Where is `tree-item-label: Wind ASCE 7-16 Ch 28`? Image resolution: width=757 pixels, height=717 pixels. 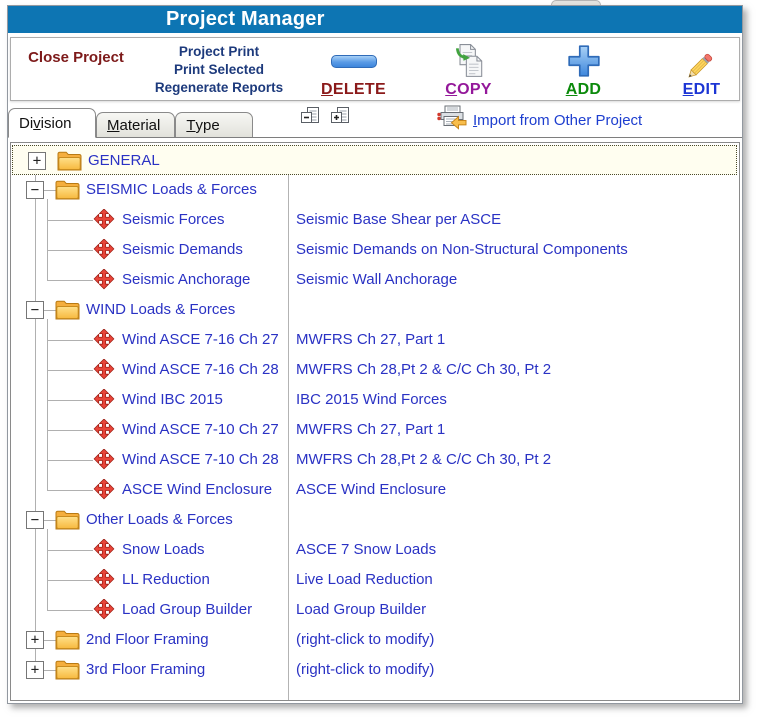 tree-item-label: Wind ASCE 7-16 Ch 28 is located at coordinates (200, 369).